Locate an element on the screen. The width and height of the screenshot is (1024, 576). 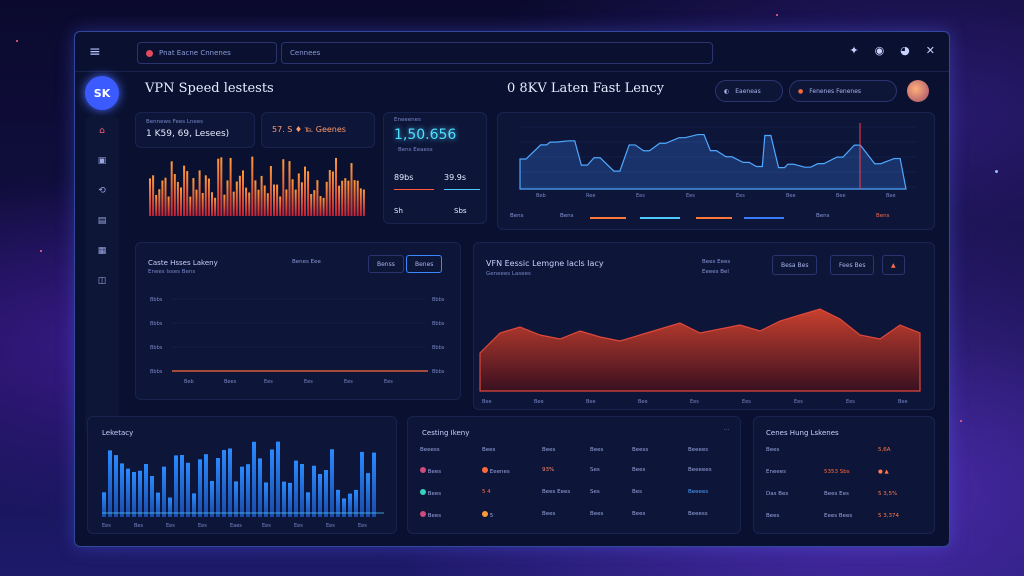
settings-icon: ◉ is located at coordinates (879, 50).